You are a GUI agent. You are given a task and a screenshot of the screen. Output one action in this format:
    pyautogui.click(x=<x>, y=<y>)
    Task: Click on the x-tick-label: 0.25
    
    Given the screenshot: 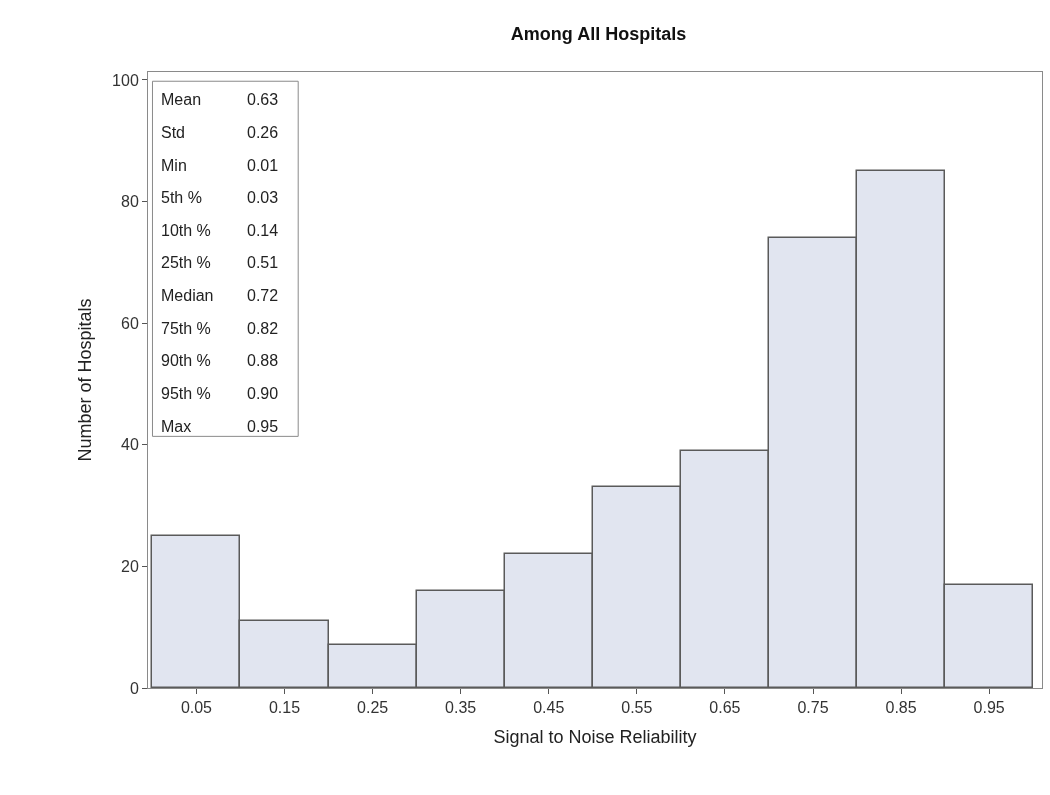 What is the action you would take?
    pyautogui.click(x=373, y=708)
    